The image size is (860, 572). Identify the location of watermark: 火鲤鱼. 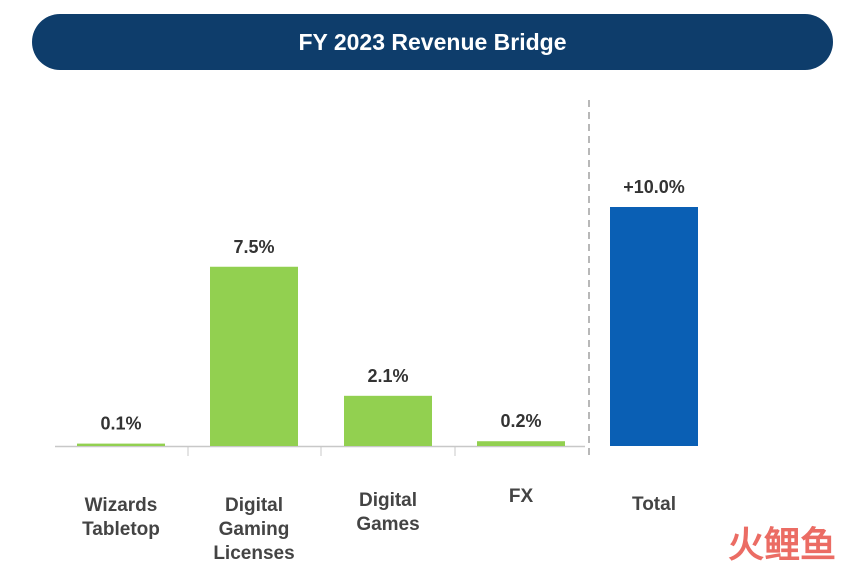
(781, 545).